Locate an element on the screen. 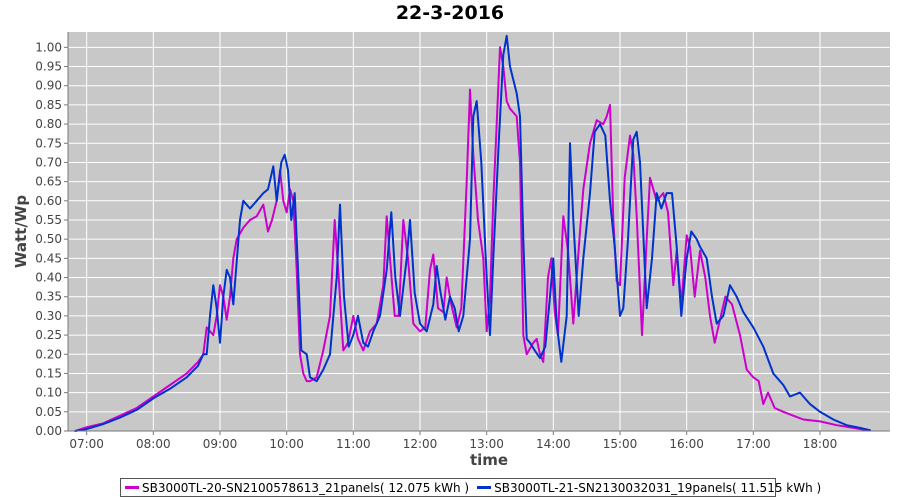  x-tick-label: 16:00 is located at coordinates (686, 444).